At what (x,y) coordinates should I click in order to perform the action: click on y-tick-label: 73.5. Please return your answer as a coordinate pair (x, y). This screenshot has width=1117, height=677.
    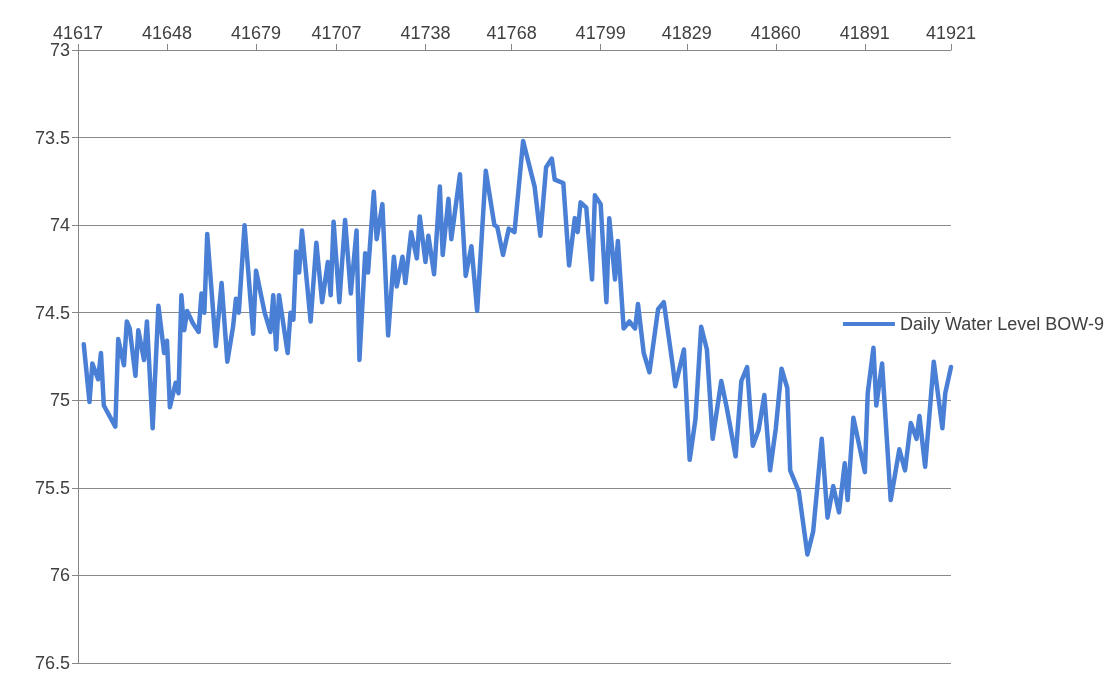
    Looking at the image, I should click on (52, 137).